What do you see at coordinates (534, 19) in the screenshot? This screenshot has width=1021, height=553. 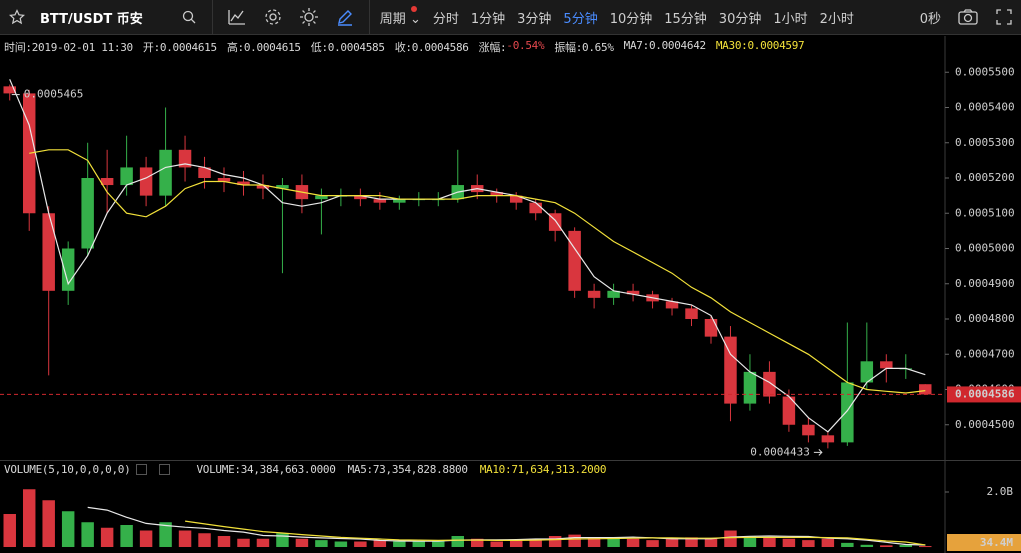 I see `interval-option: 3分钟` at bounding box center [534, 19].